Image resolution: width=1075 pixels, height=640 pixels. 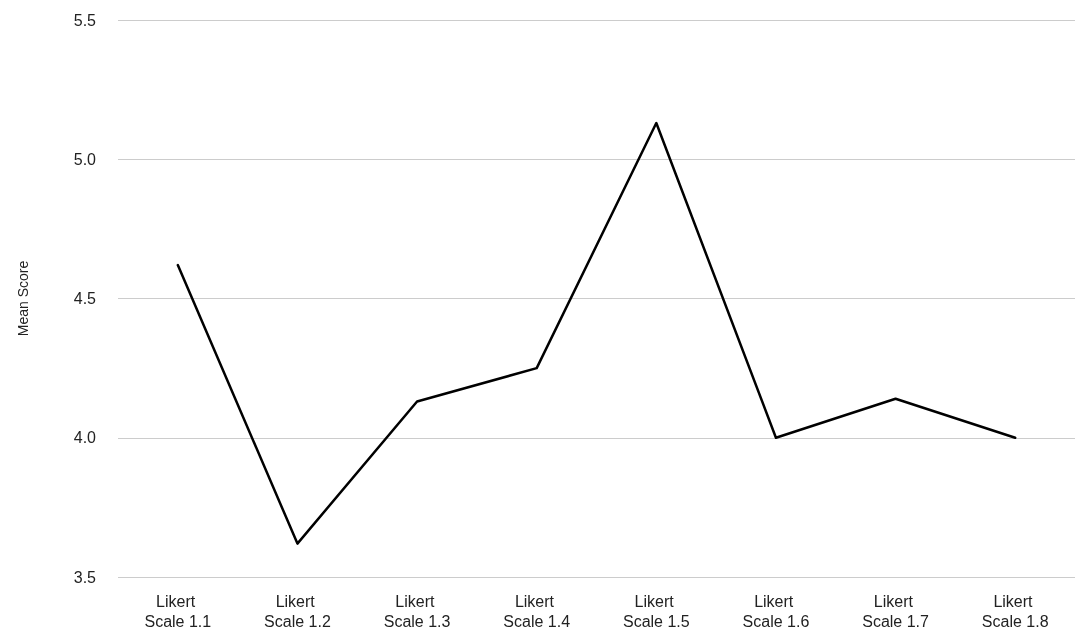 What do you see at coordinates (896, 611) in the screenshot?
I see `x-tick-label: Likert Scale 1.7` at bounding box center [896, 611].